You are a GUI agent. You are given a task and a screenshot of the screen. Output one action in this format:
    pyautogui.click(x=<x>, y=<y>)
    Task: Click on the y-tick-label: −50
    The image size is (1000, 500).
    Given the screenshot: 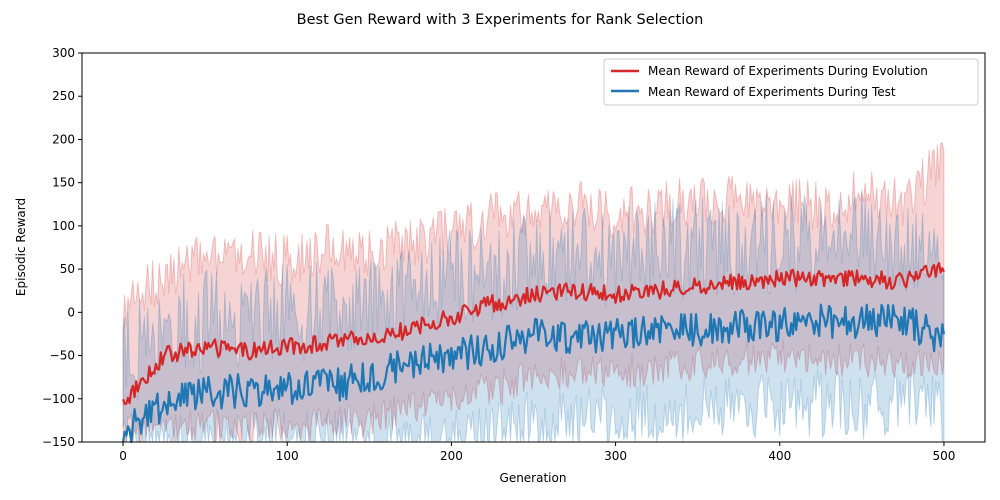 What is the action you would take?
    pyautogui.click(x=62, y=356)
    